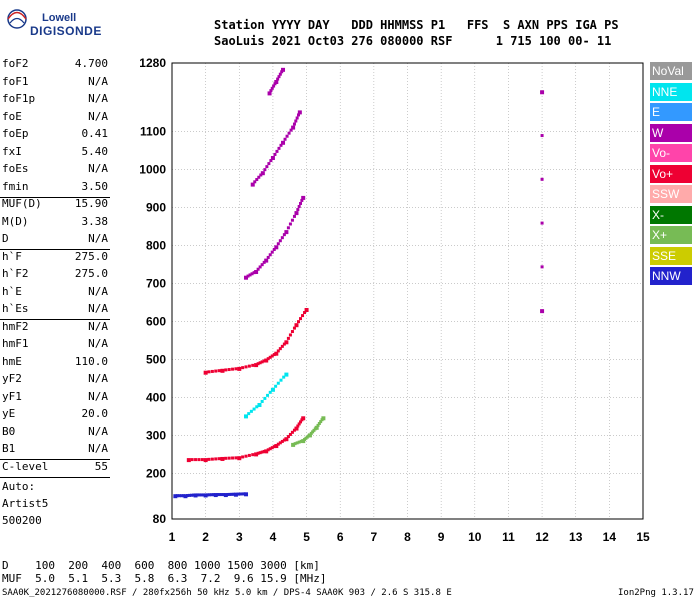 Image resolution: width=700 pixels, height=600 pixels. I want to click on param-value: 110.0, so click(91, 361).